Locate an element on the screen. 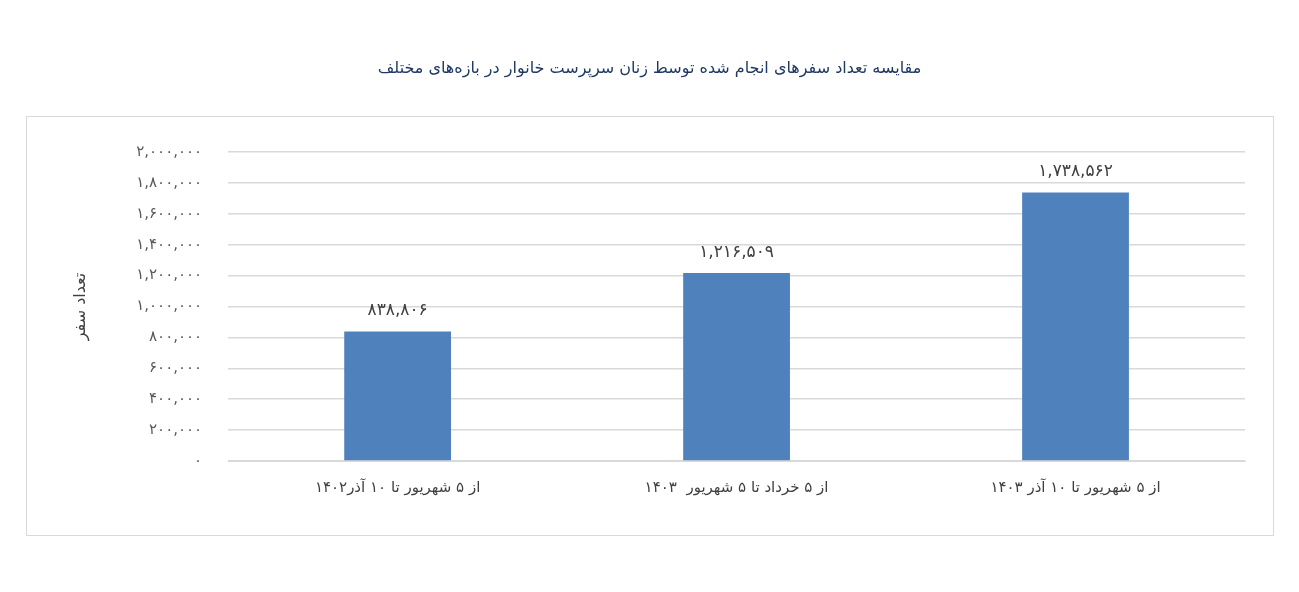 The width and height of the screenshot is (1299, 592). y-tick-label: ۱,۸۰۰,۰۰۰ is located at coordinates (169, 181).